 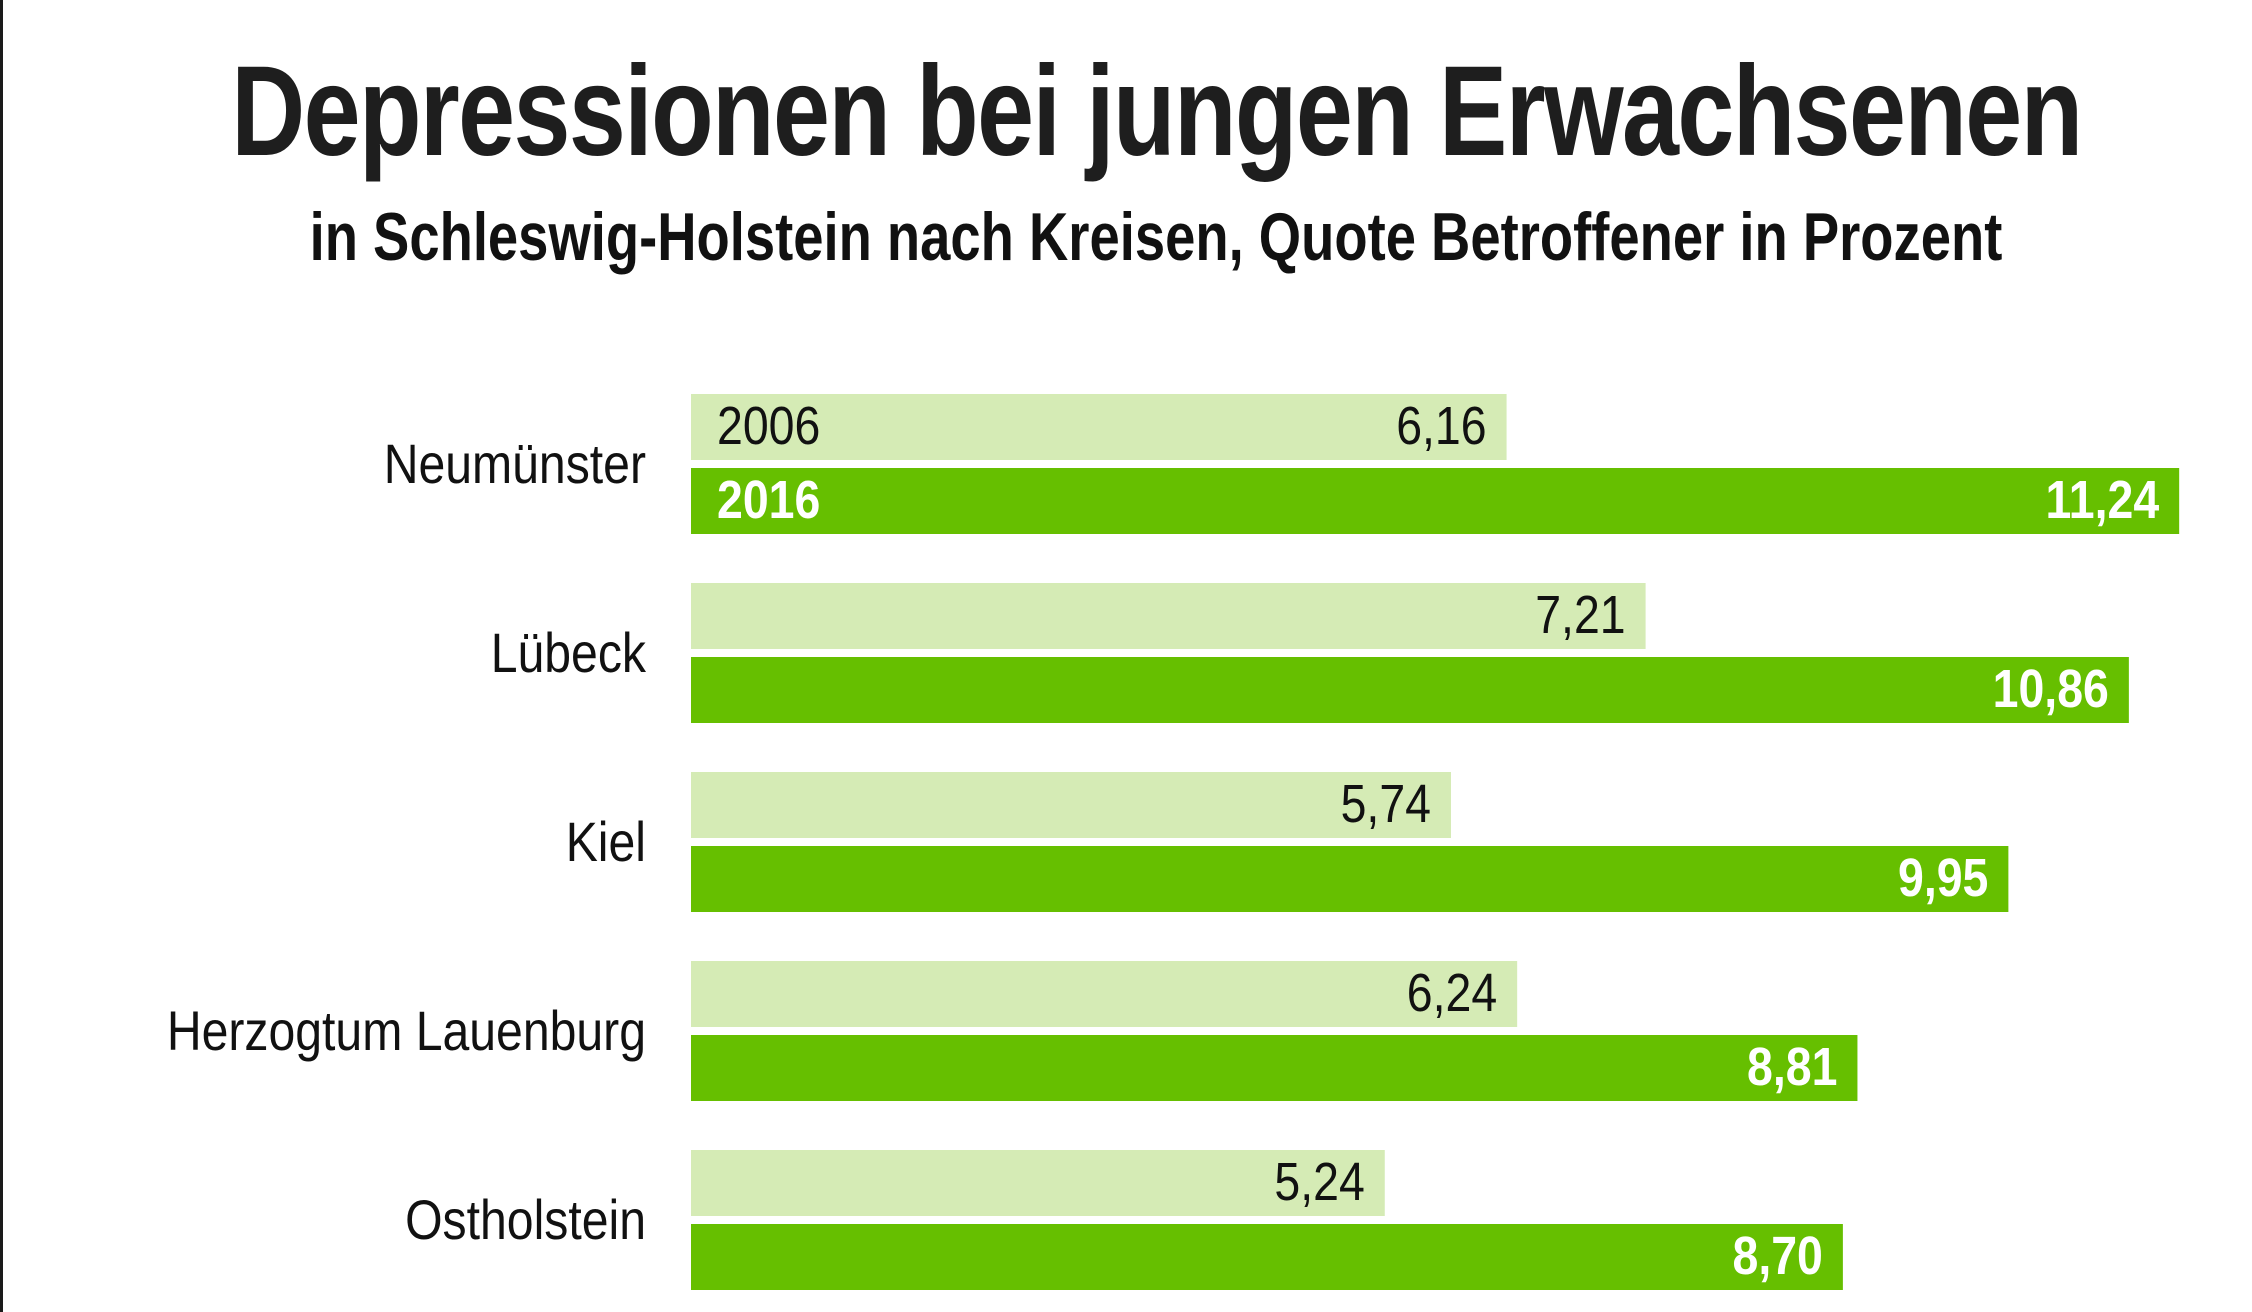 I want to click on data-label: 5,24, so click(x=1319, y=1181).